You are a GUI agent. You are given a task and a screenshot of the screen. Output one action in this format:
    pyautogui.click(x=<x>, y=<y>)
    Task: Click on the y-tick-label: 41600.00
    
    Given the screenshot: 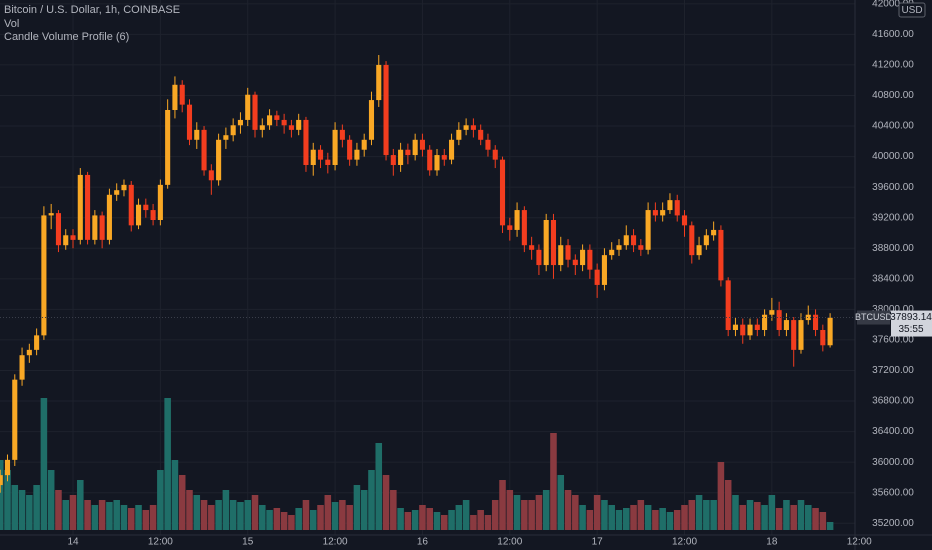 What is the action you would take?
    pyautogui.click(x=893, y=34)
    